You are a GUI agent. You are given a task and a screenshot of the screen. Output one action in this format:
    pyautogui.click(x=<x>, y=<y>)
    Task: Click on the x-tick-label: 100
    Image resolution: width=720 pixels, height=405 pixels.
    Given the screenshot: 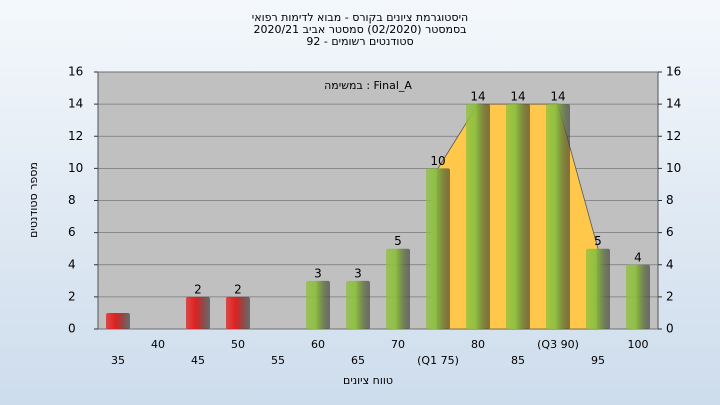 What is the action you would take?
    pyautogui.click(x=638, y=344)
    